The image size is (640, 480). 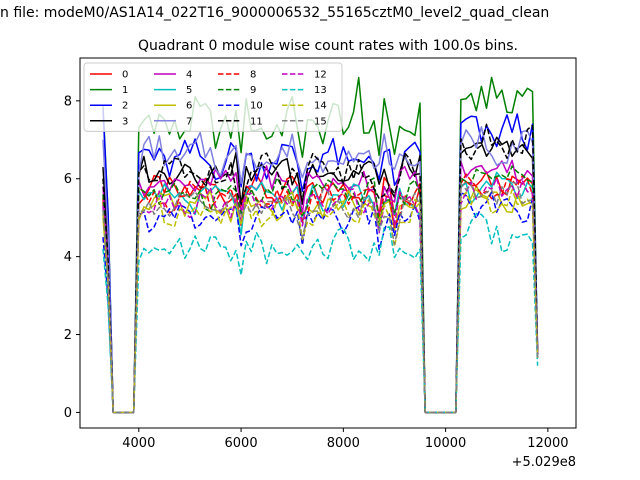 I want to click on legend-label-8: 8, so click(x=253, y=75).